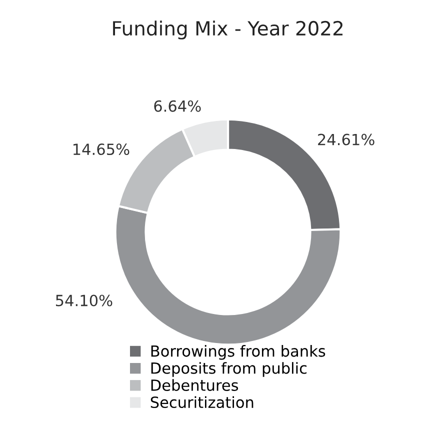 The height and width of the screenshot is (443, 425). Describe the element at coordinates (346, 140) in the screenshot. I see `data-label: 24.61%` at that location.